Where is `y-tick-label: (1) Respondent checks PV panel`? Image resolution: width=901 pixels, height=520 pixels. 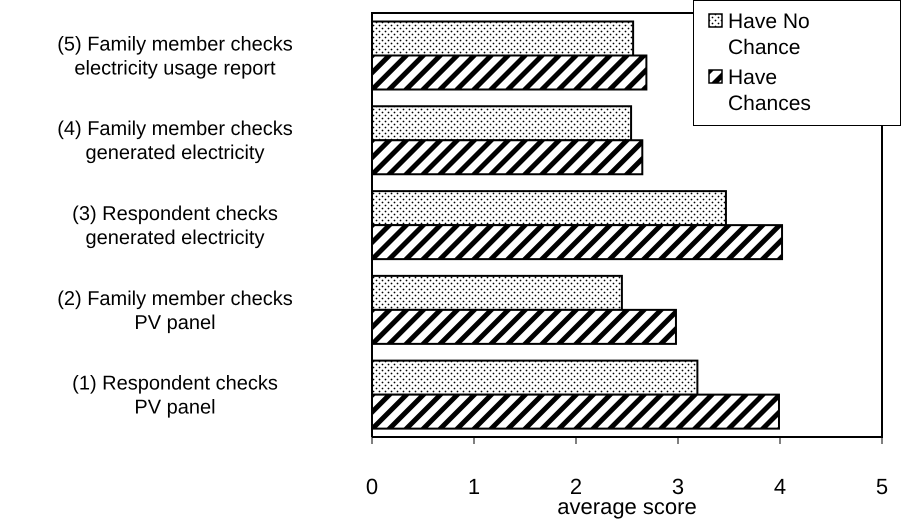 y-tick-label: (1) Respondent checks PV panel is located at coordinates (175, 395).